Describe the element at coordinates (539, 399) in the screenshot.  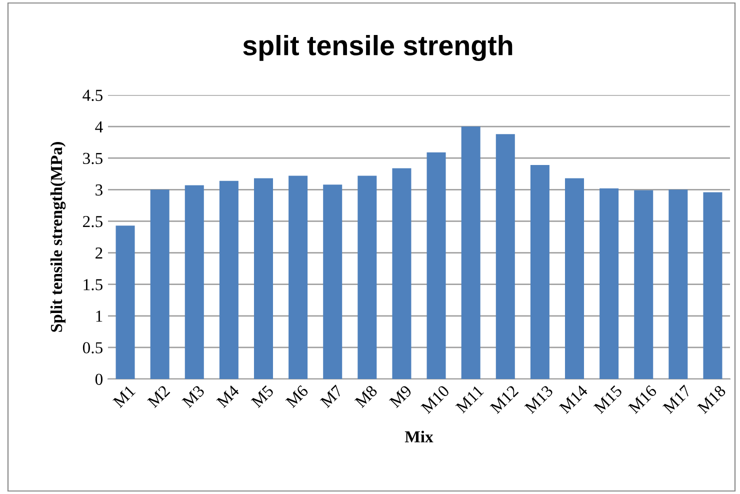
I see `x-tick-label: M13` at that location.